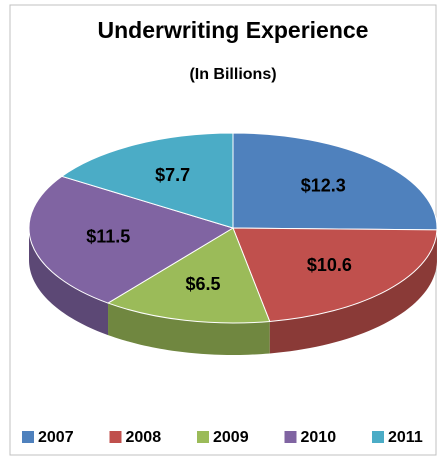  Describe the element at coordinates (203, 284) in the screenshot. I see `data-label: $6.5` at that location.